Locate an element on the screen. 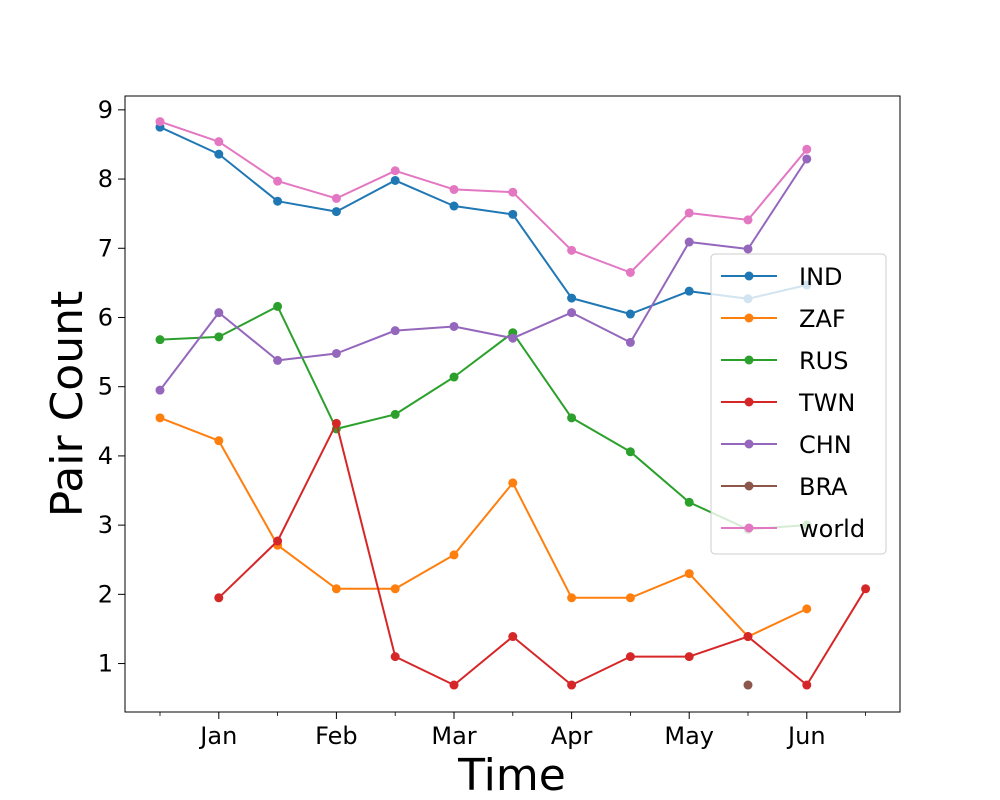 This screenshot has height=800, width=1000. x-tick-label: Mar is located at coordinates (453, 736).